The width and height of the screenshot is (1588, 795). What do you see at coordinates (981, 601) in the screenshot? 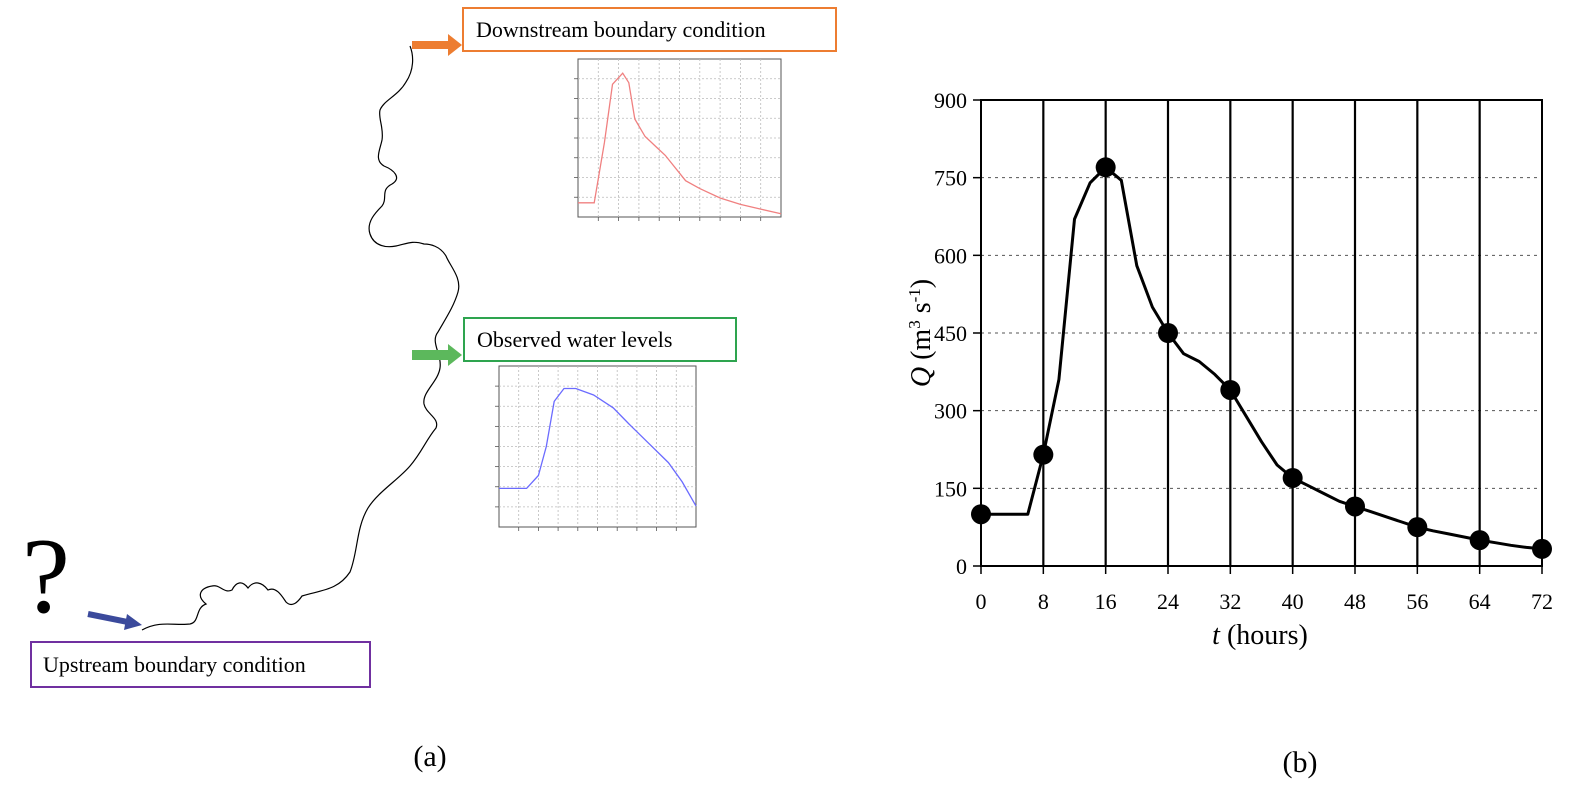
I see `x-tick-label: 0` at bounding box center [981, 601].